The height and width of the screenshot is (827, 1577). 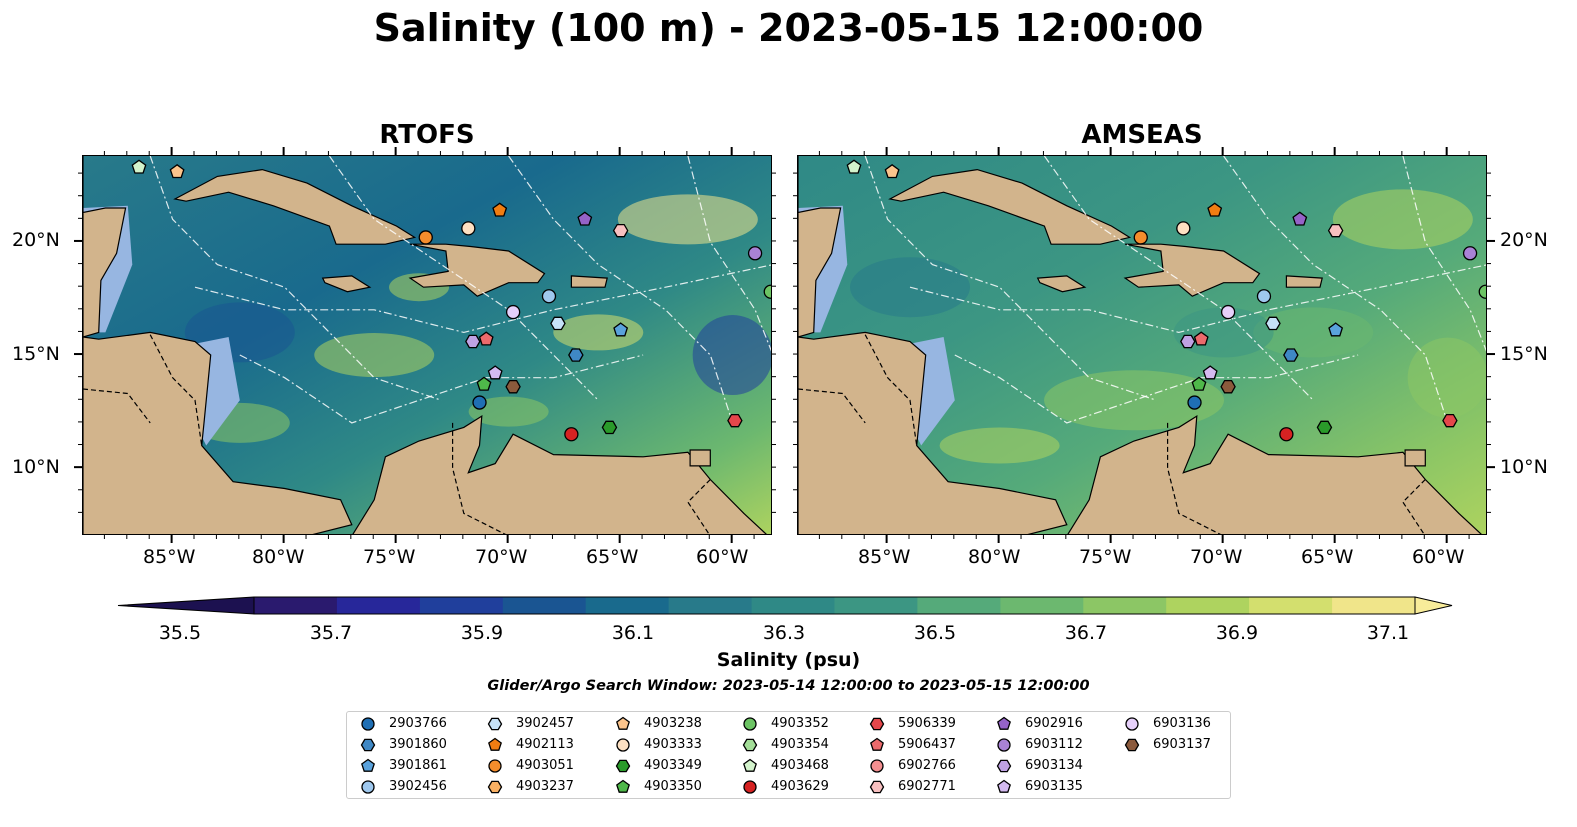 I want to click on legend-label: 4903051, so click(x=545, y=765).